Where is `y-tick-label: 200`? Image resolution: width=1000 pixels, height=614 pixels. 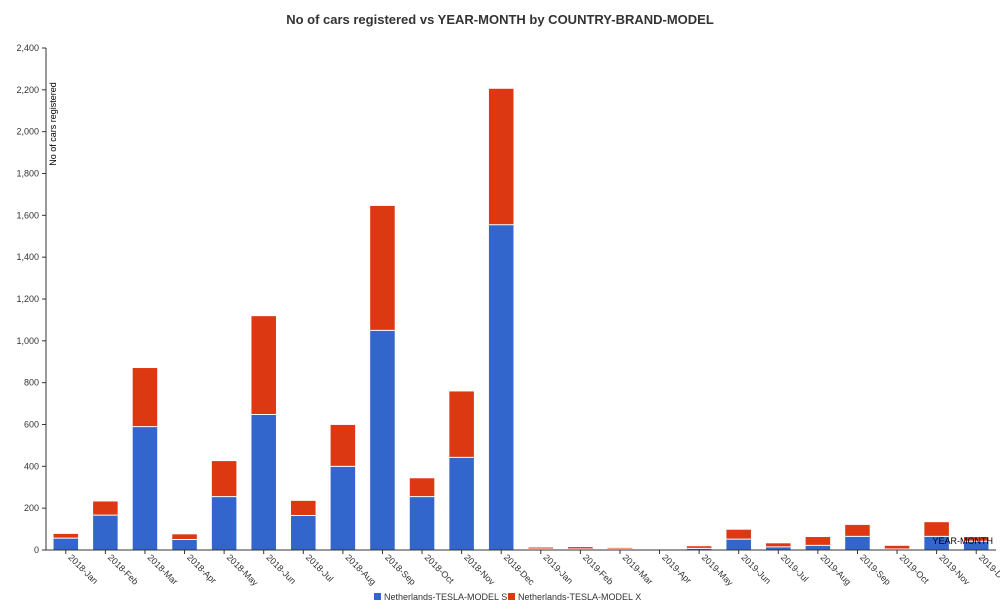 y-tick-label: 200 is located at coordinates (31, 508).